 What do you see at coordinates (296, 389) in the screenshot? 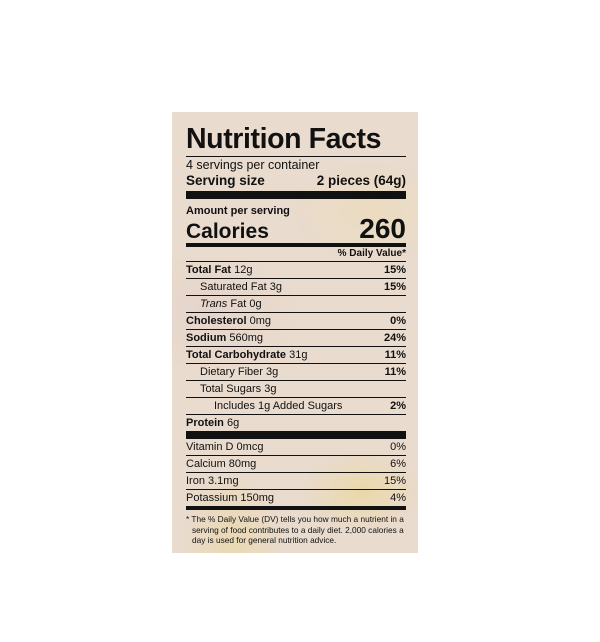
I see `nutrient-row: Total Sugars 3g` at bounding box center [296, 389].